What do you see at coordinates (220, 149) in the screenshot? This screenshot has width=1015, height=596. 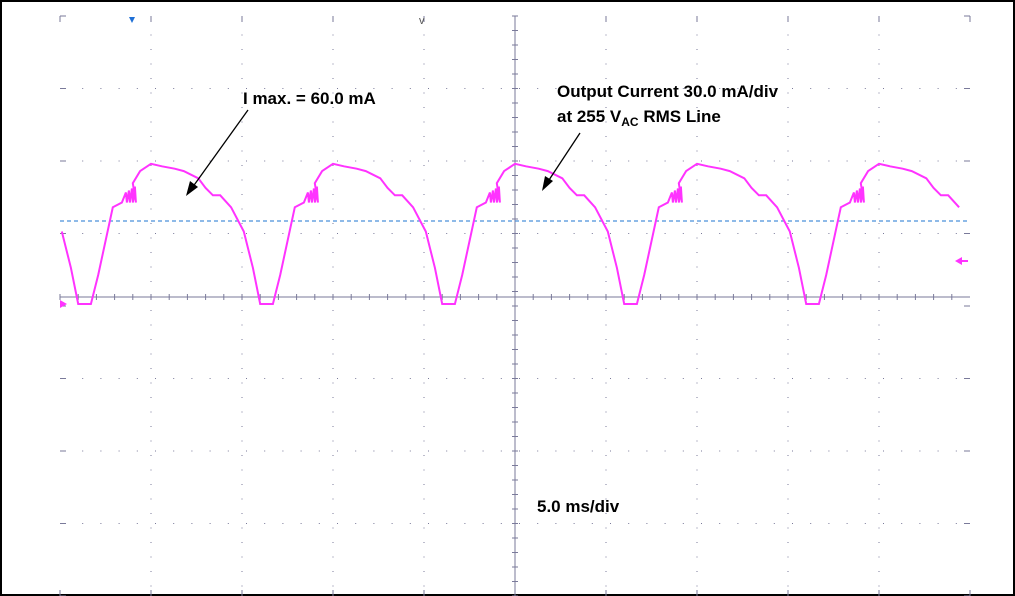 I see `arrow-imax` at bounding box center [220, 149].